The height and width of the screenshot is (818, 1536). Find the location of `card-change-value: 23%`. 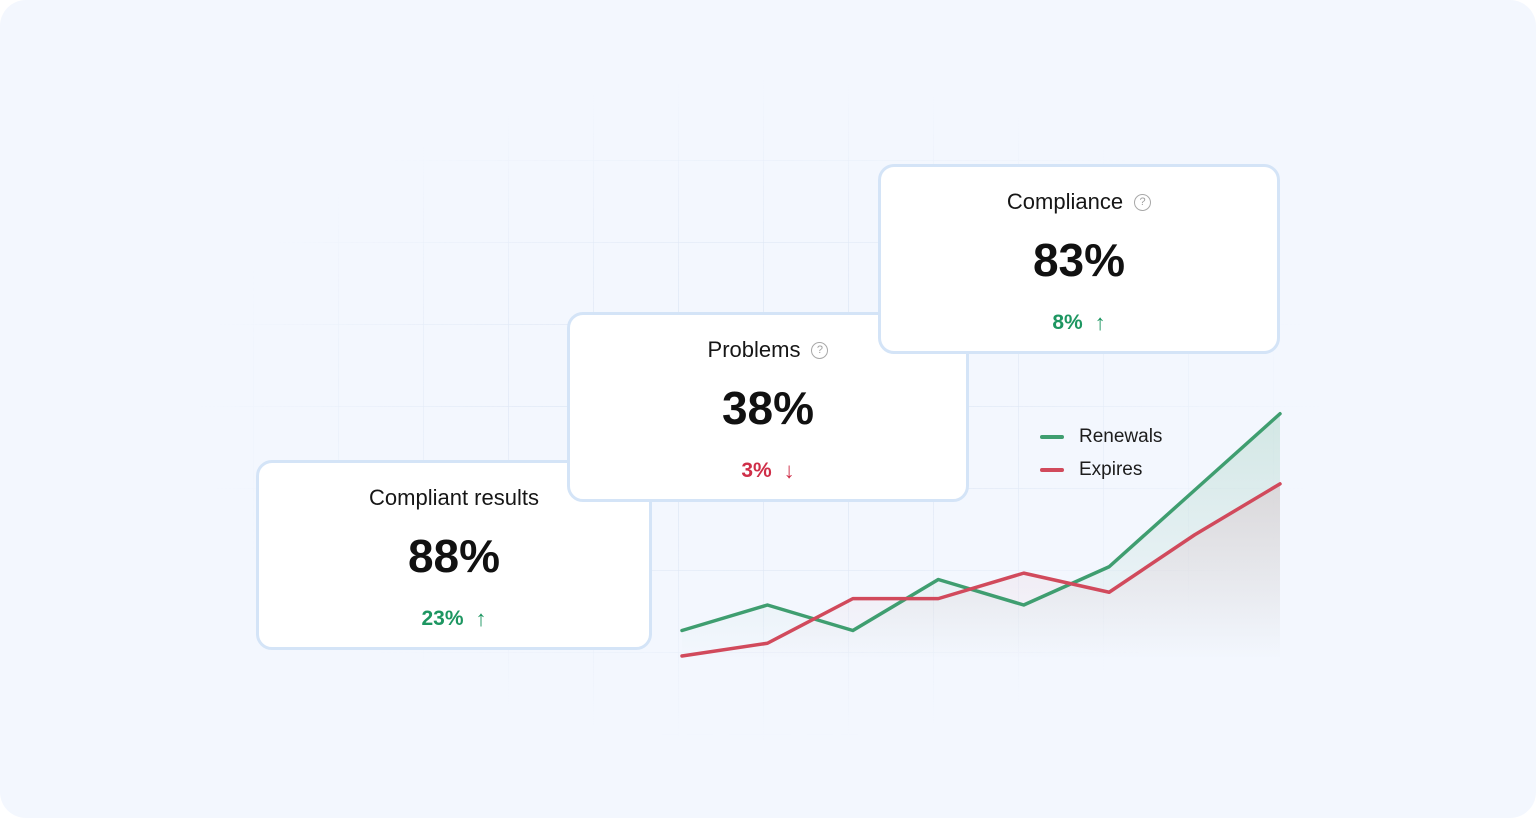

card-change-value: 23% is located at coordinates (442, 618).